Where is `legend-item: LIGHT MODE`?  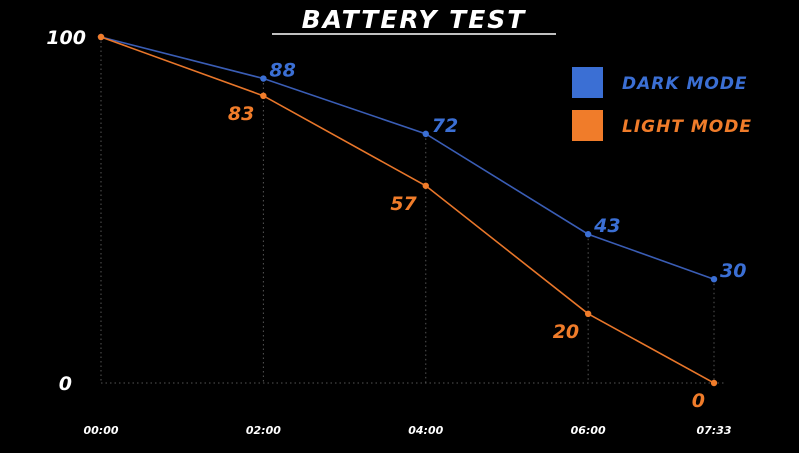 legend-item: LIGHT MODE is located at coordinates (662, 125).